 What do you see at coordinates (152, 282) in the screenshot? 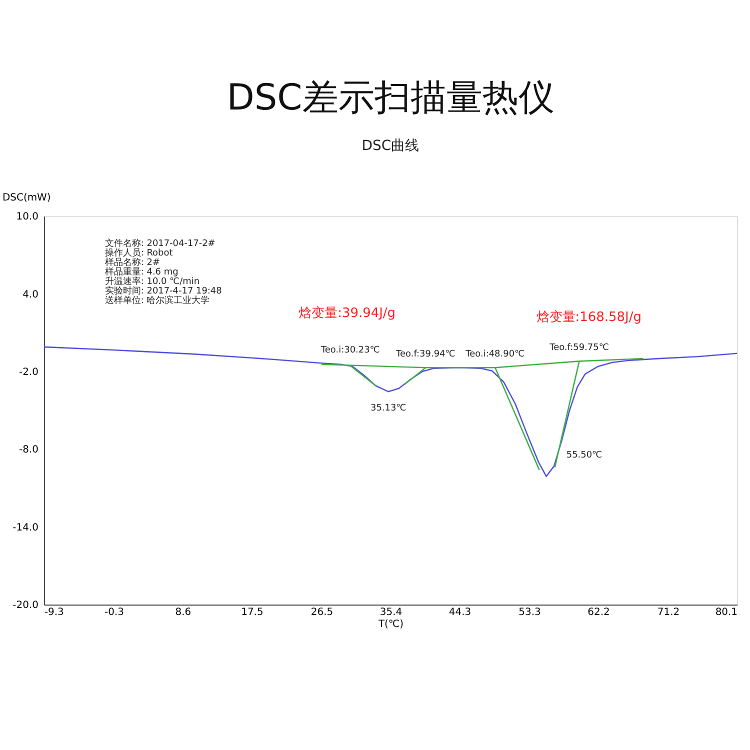
I see `annotation: 升温速率: 10.0 ℃/min` at bounding box center [152, 282].